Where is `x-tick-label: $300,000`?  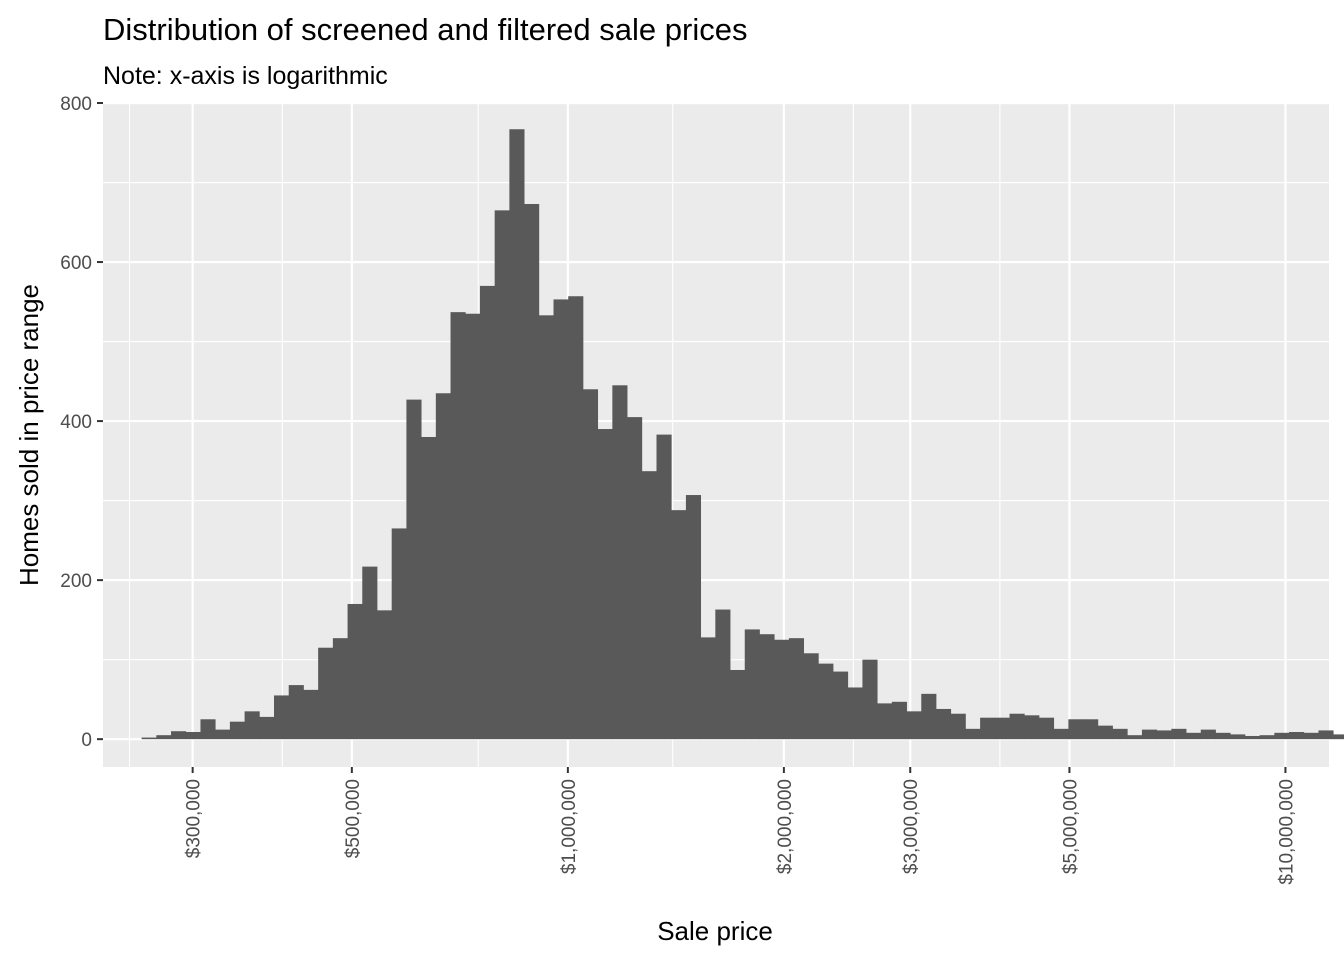 x-tick-label: $300,000 is located at coordinates (194, 818).